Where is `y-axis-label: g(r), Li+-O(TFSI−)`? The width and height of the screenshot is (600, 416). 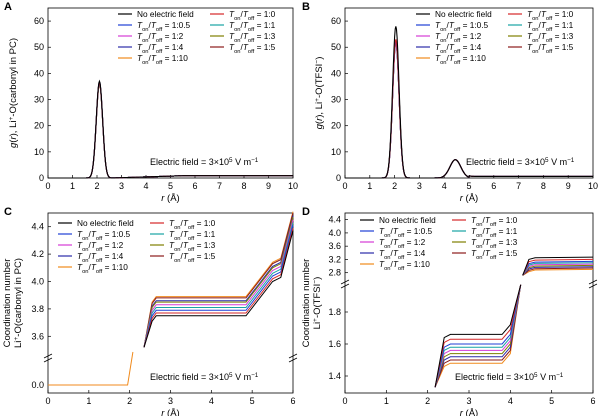 y-axis-label: g(r), Li+-O(TFSI−) is located at coordinates (320, 93).